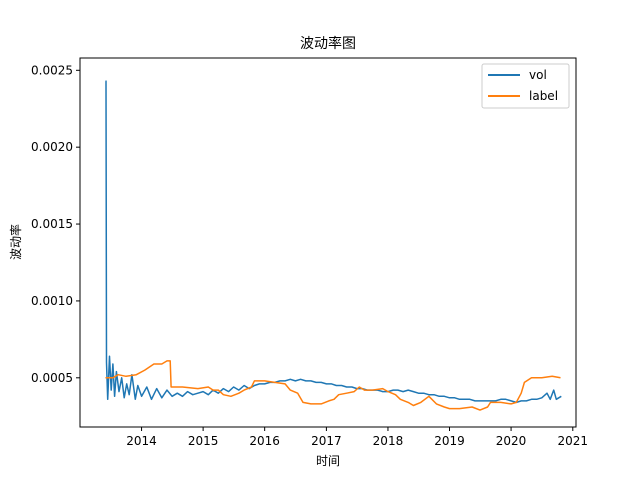 The height and width of the screenshot is (480, 640). Describe the element at coordinates (52, 147) in the screenshot. I see `y-tick-label: 0.0020` at that location.